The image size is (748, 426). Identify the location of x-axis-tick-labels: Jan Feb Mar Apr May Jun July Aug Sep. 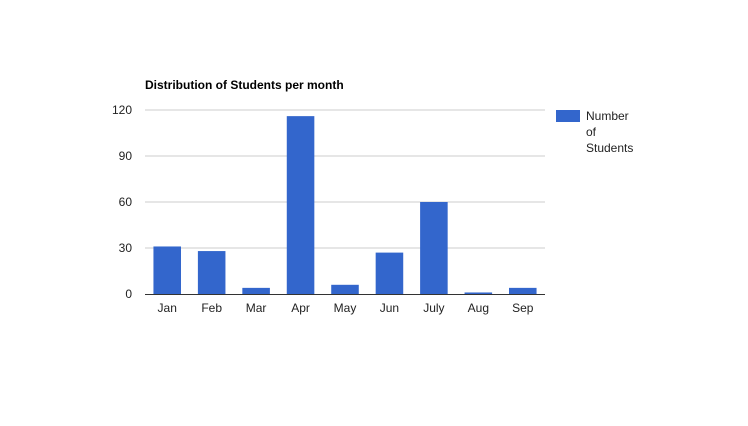
(346, 308).